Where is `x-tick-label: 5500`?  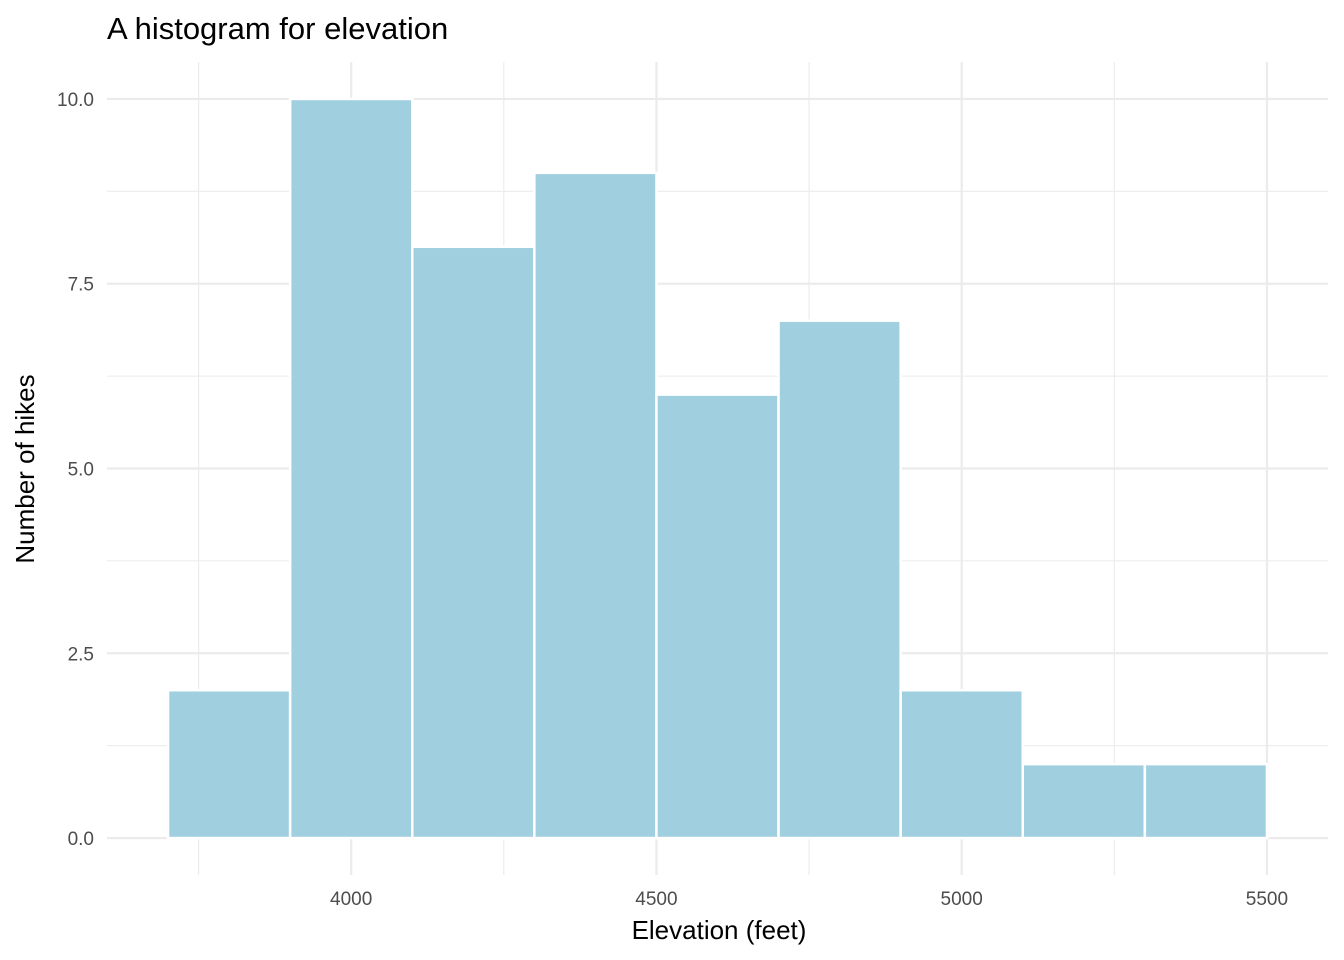 x-tick-label: 5500 is located at coordinates (1267, 899).